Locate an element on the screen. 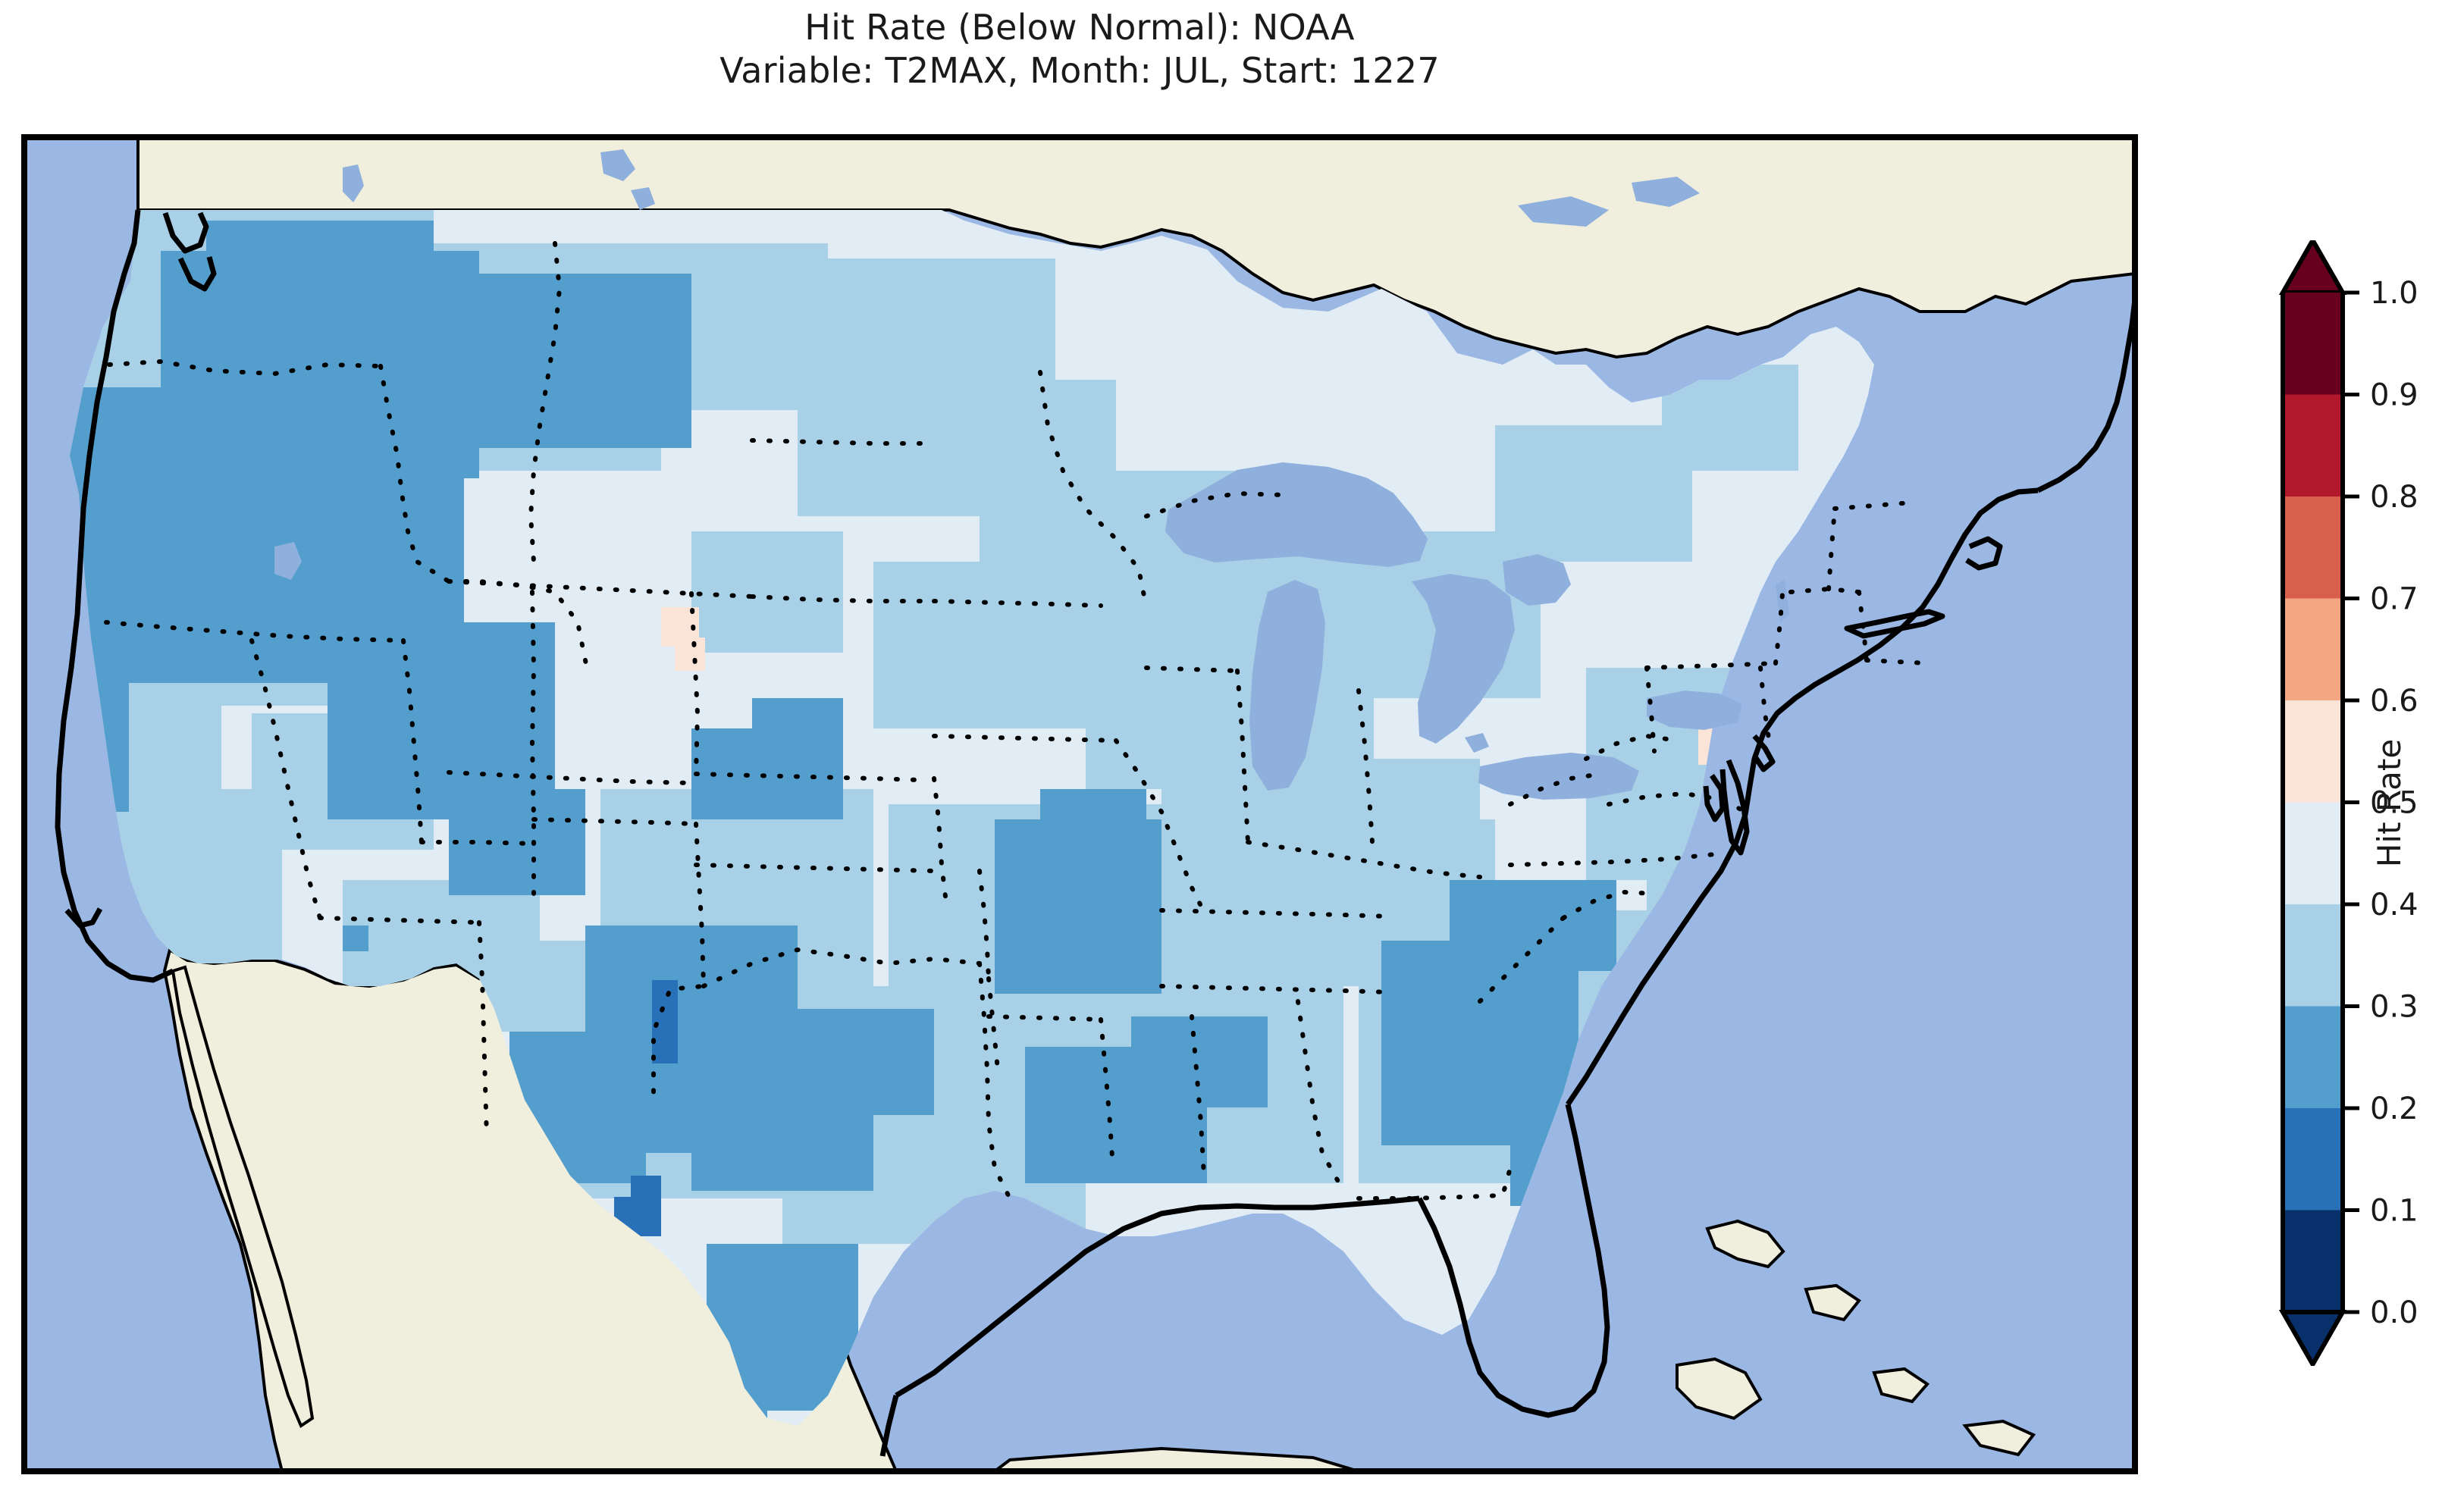  svg-text: 0.4 is located at coordinates (2394, 905).